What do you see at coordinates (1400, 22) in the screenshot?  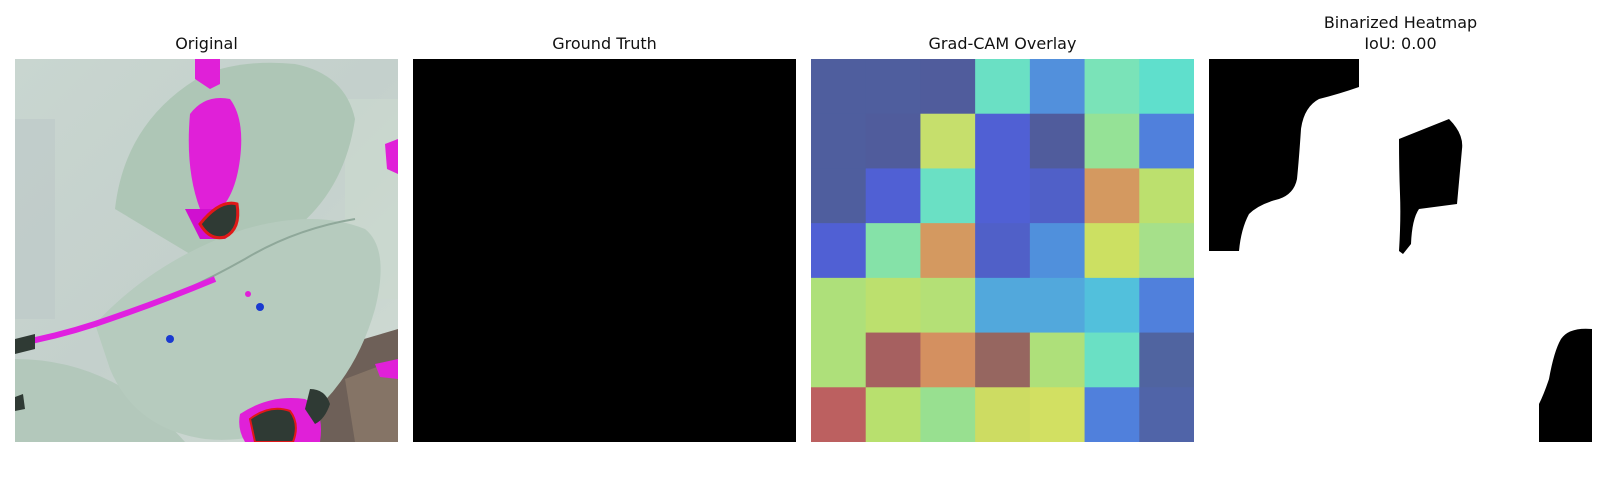 I see `binarized-heatmap-title: Binarized Heatmap` at bounding box center [1400, 22].